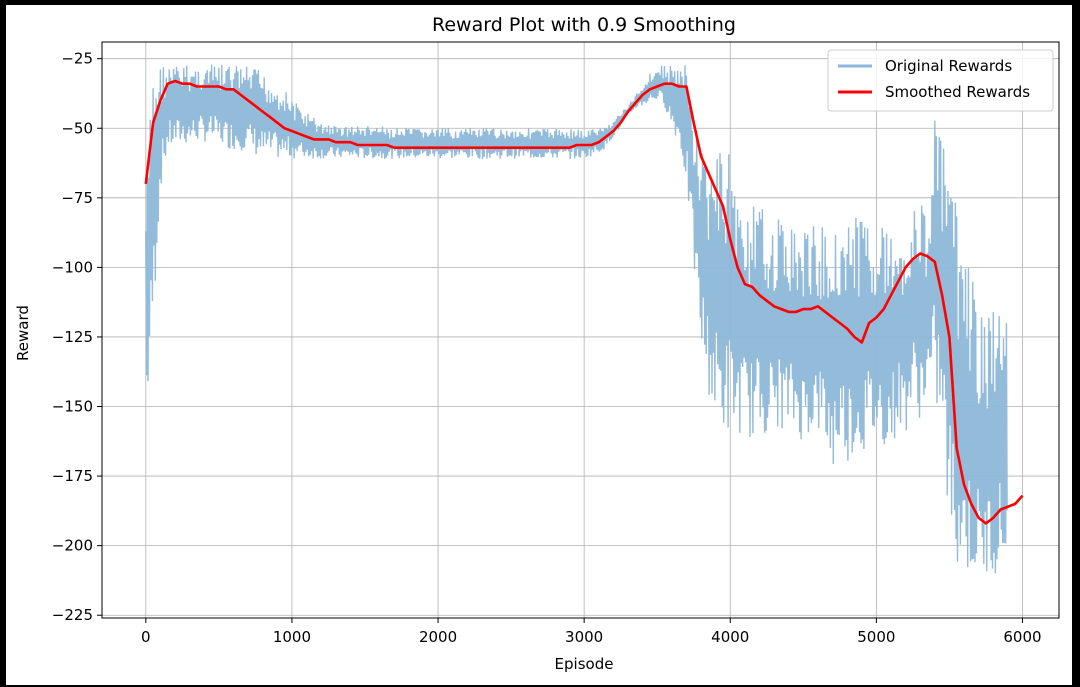 The image size is (1080, 687). What do you see at coordinates (72, 546) in the screenshot?
I see `y-tick-label: −200` at bounding box center [72, 546].